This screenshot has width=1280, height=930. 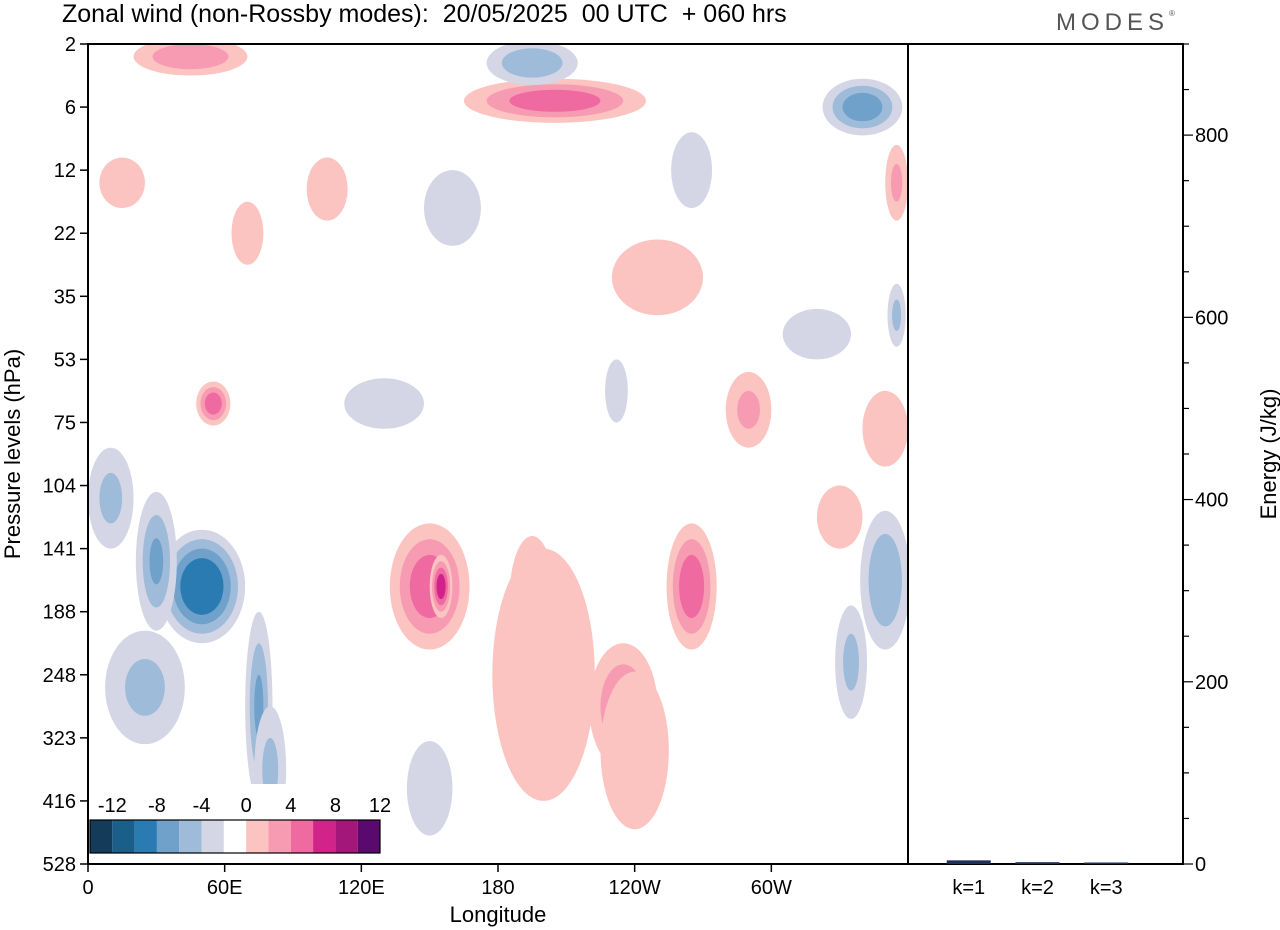 I want to click on energy-tick-label: 800, so click(x=1211, y=136).